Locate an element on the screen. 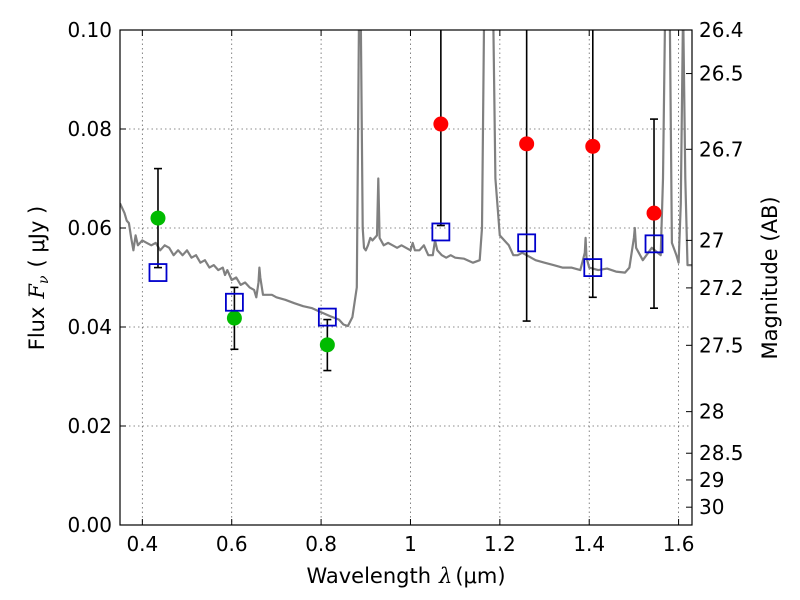  y-axis-label: FluxFν( μJy ) is located at coordinates (38, 278).